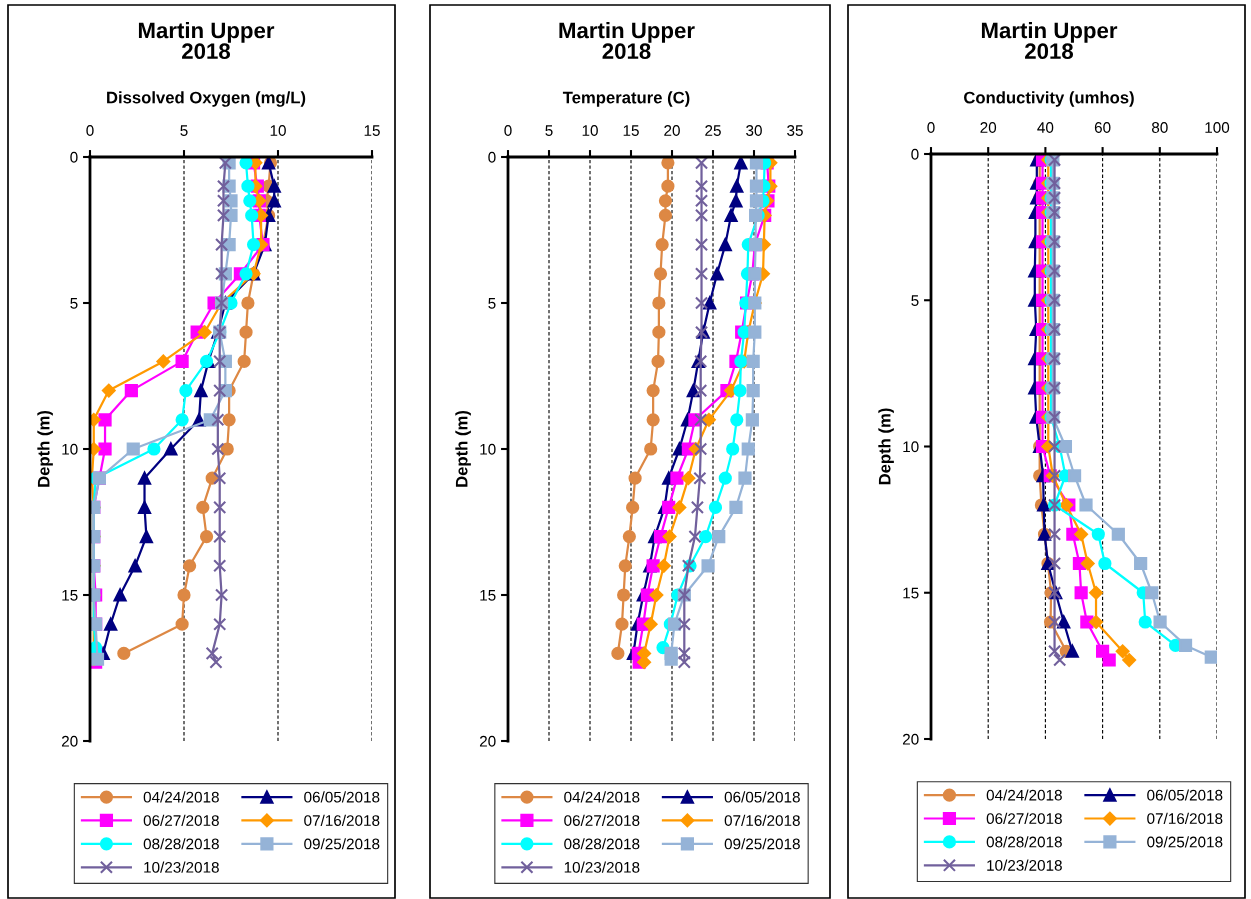 The height and width of the screenshot is (899, 1251). I want to click on x-tick-label: 30, so click(754, 130).